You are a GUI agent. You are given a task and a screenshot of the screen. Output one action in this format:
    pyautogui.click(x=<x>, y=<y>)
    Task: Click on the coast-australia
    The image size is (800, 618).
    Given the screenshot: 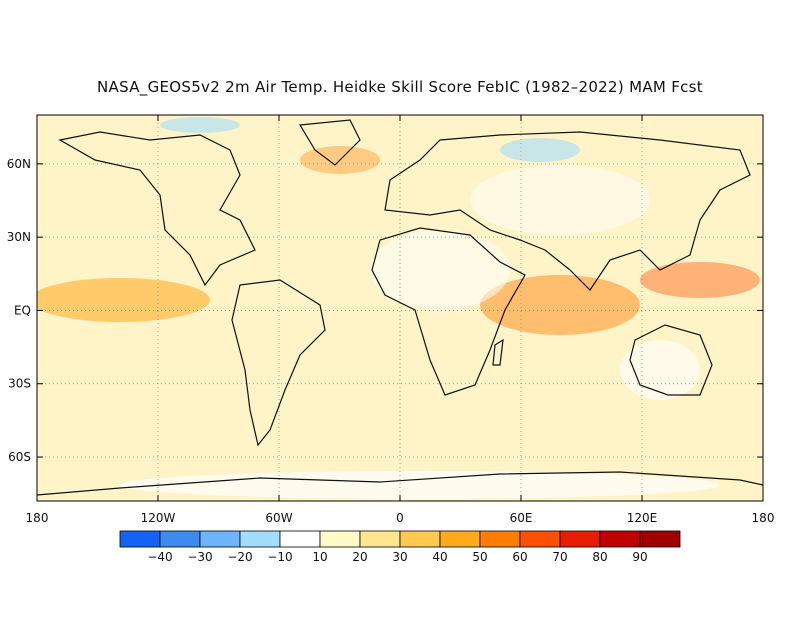 What is the action you would take?
    pyautogui.click(x=671, y=360)
    